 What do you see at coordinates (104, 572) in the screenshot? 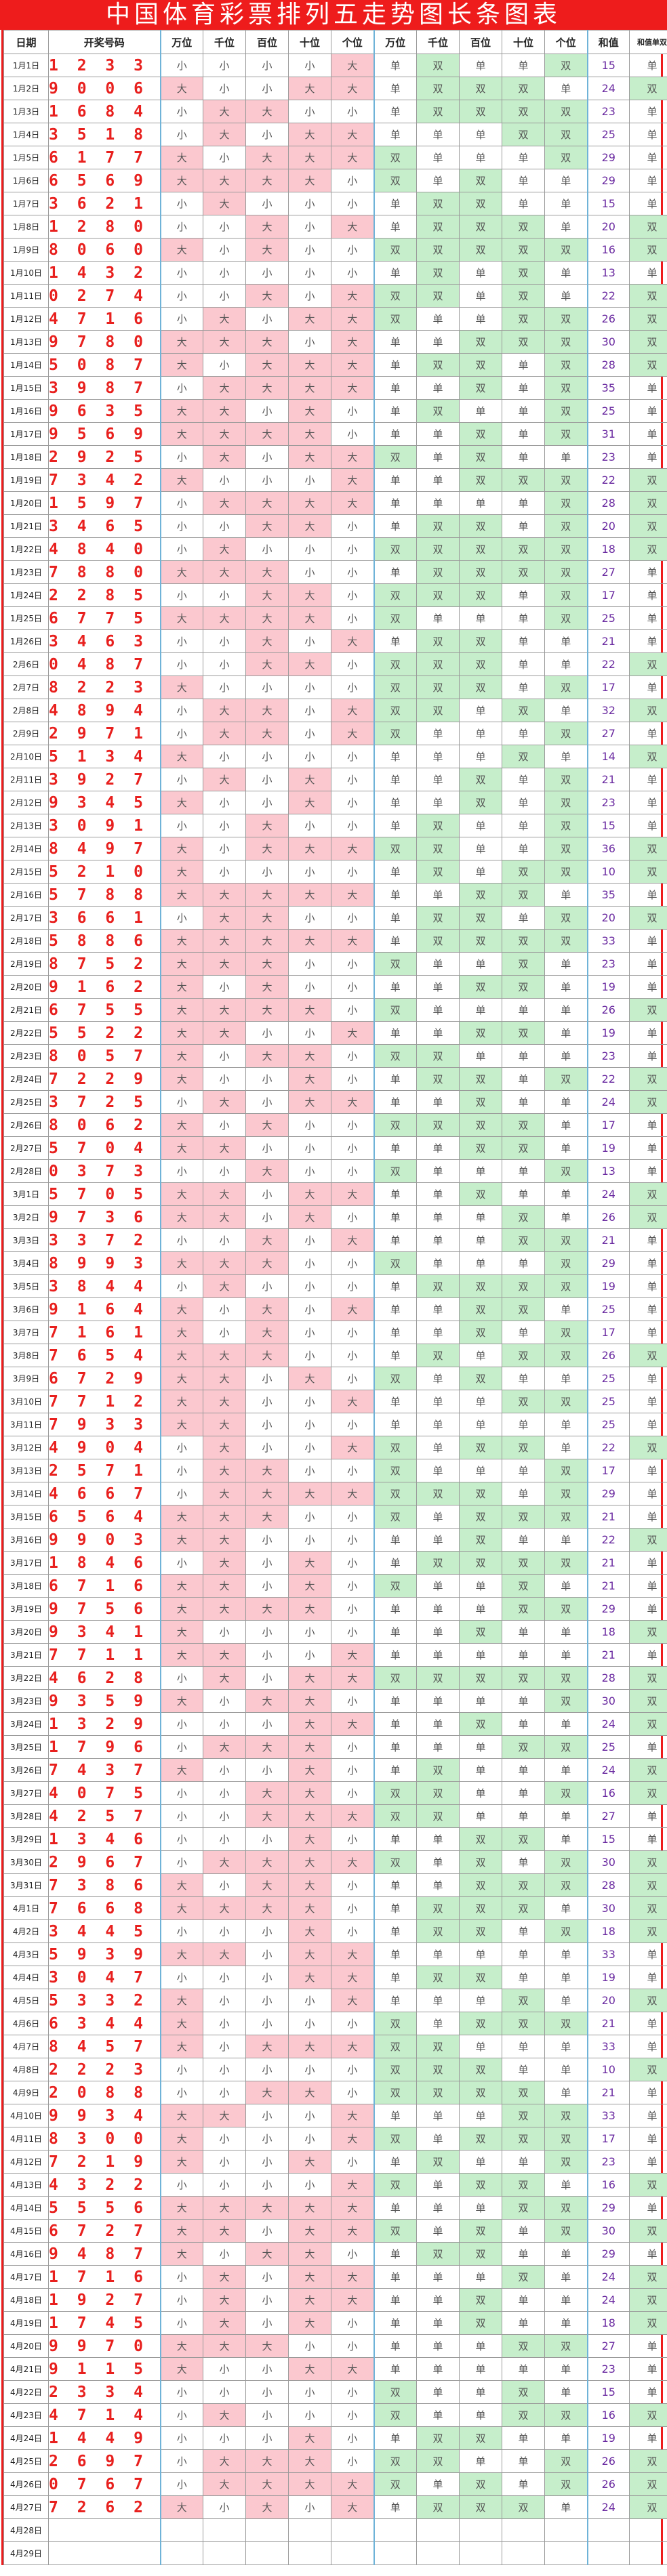
I see `winning-number: 7 8 8 0 4` at bounding box center [104, 572].